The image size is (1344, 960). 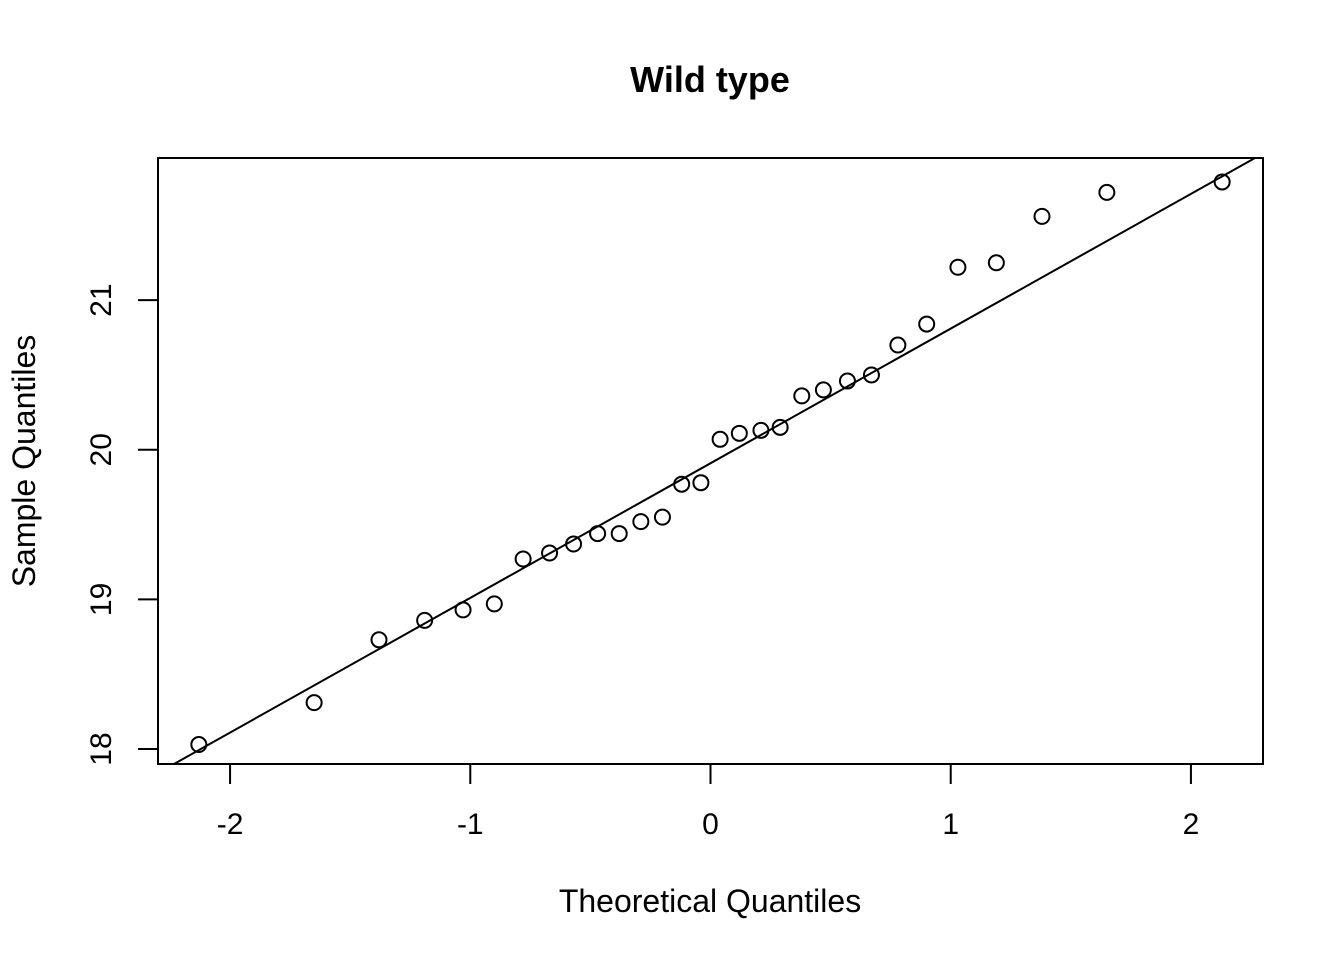 I want to click on y-axis-label: Sample Quantiles, so click(x=24, y=461).